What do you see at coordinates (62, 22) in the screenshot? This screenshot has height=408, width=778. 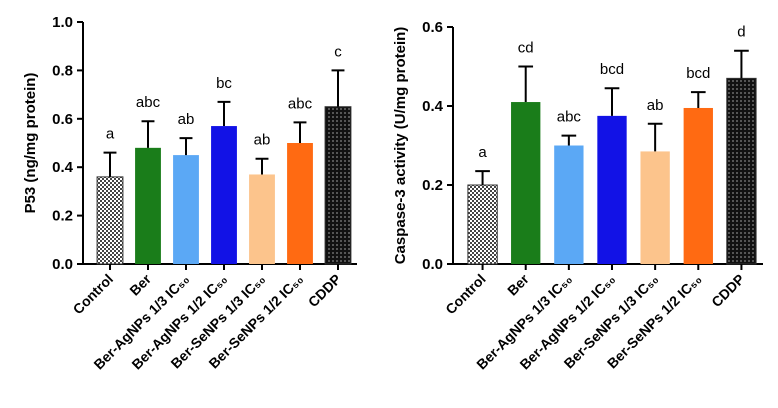 I see `y-tick-label: 1.0` at bounding box center [62, 22].